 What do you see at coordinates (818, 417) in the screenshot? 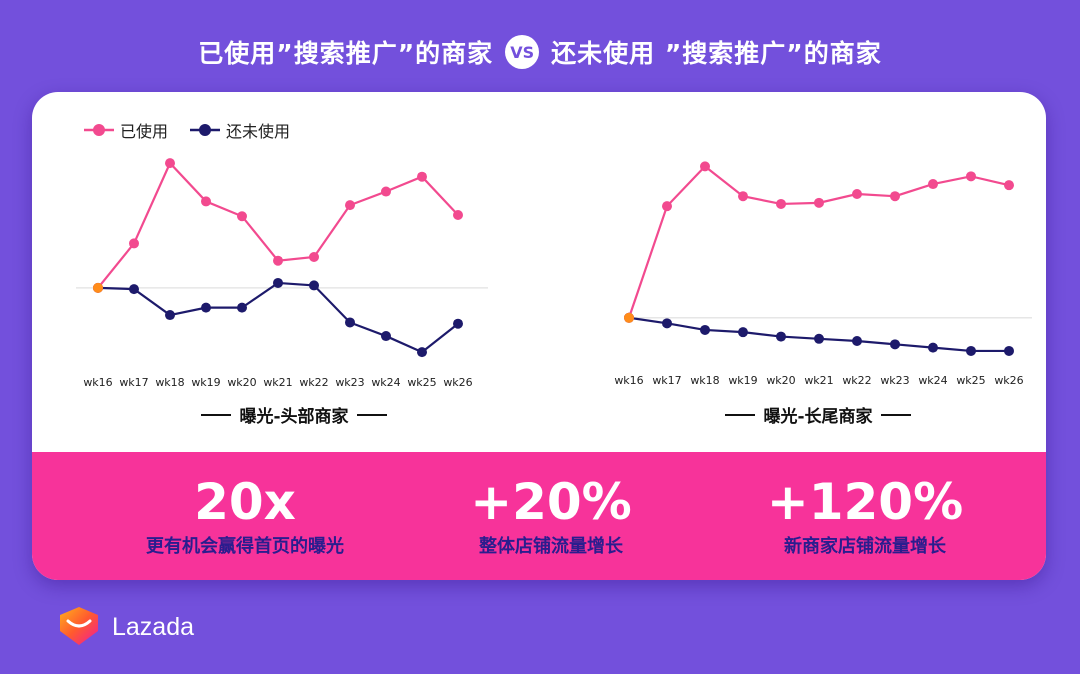
I see `chart-title-longtail: 曝光-长尾商家` at bounding box center [818, 417].